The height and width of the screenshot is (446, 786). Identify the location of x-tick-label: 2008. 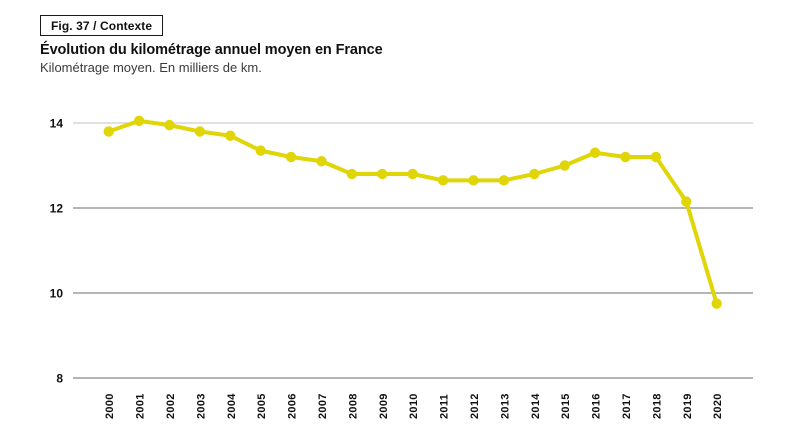
(353, 406).